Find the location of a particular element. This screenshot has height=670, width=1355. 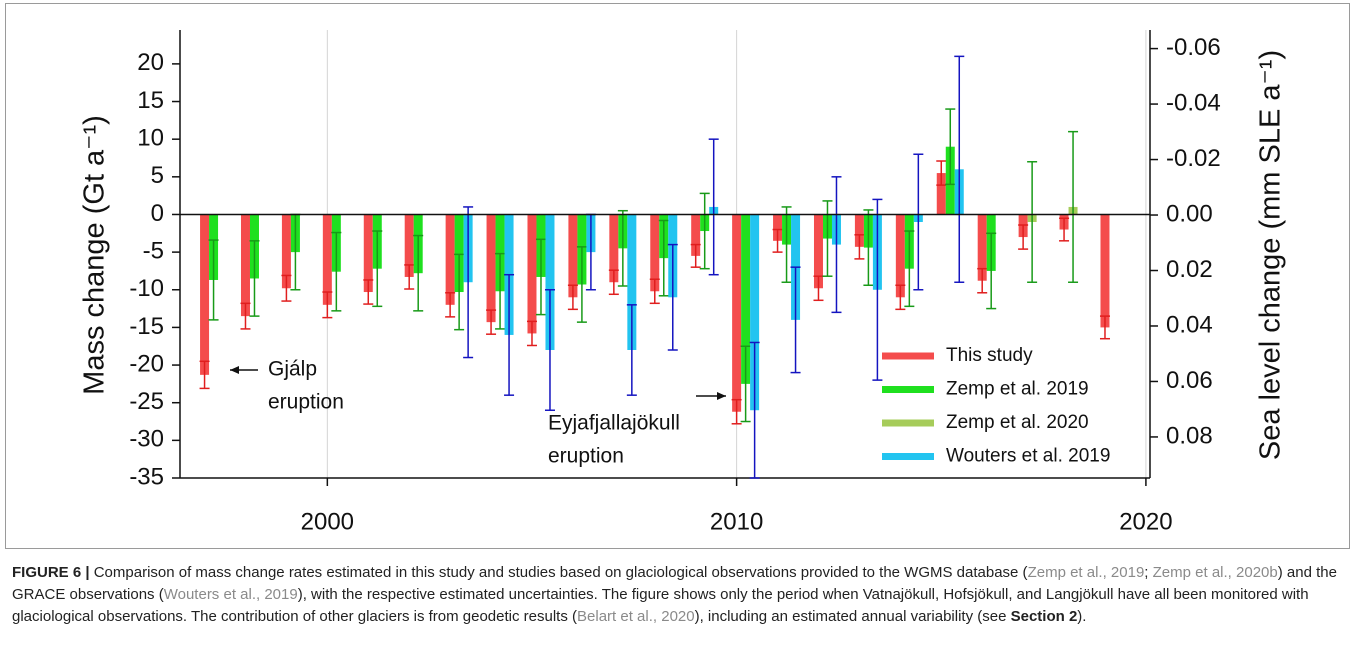

legend-label: Zemp et al. 2019 is located at coordinates (1017, 389).